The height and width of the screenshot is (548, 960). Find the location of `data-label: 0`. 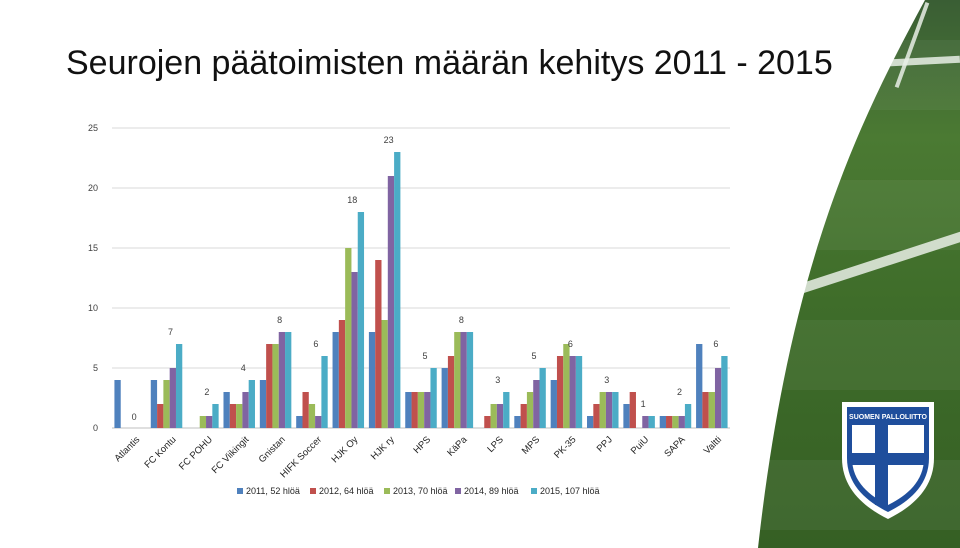

data-label: 0 is located at coordinates (134, 417).